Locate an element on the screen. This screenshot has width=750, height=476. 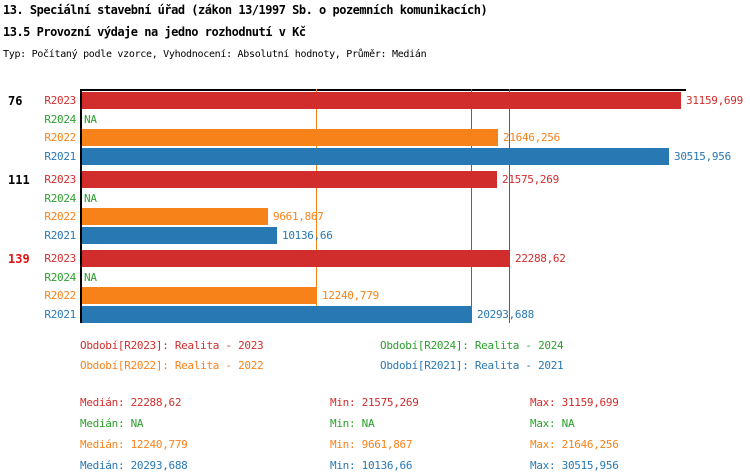
bar-value-label: 21646,256 is located at coordinates (531, 137).